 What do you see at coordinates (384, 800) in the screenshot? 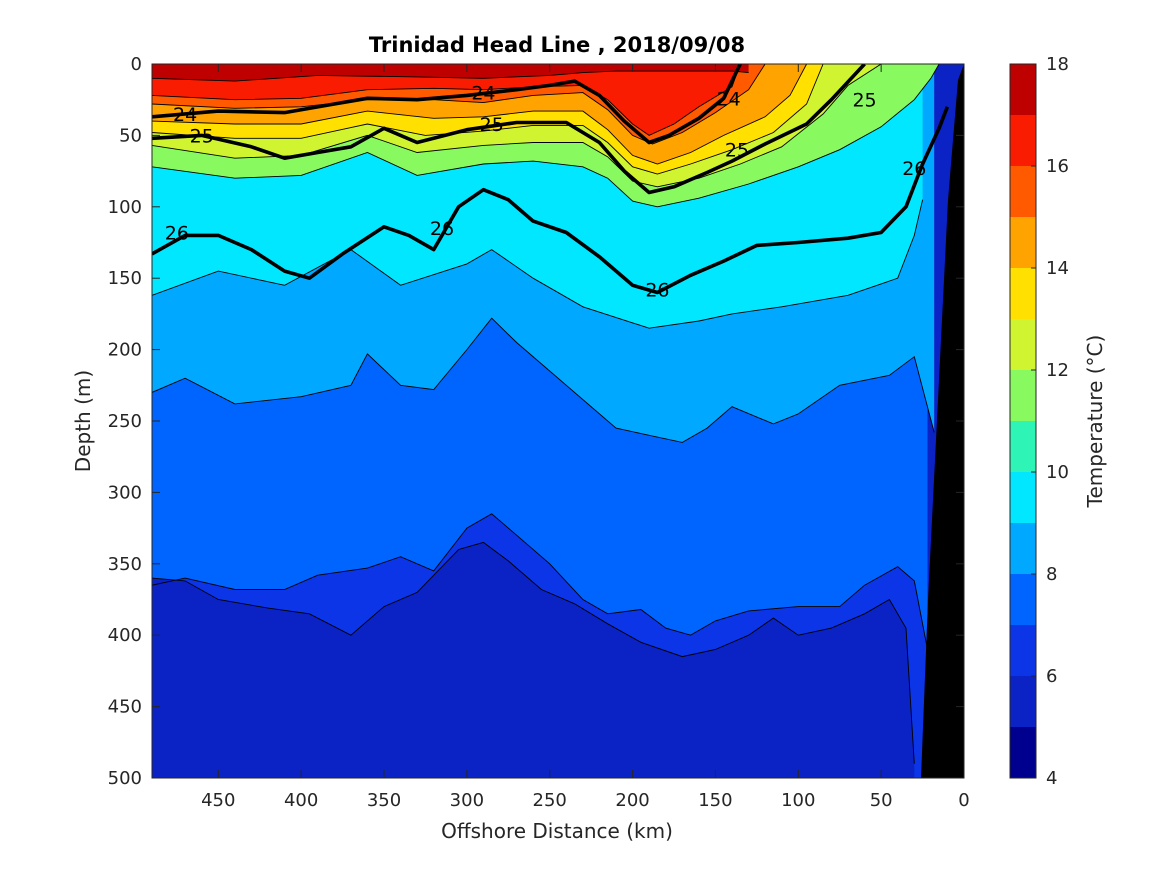
I see `x-tick-label: 350` at bounding box center [384, 800].